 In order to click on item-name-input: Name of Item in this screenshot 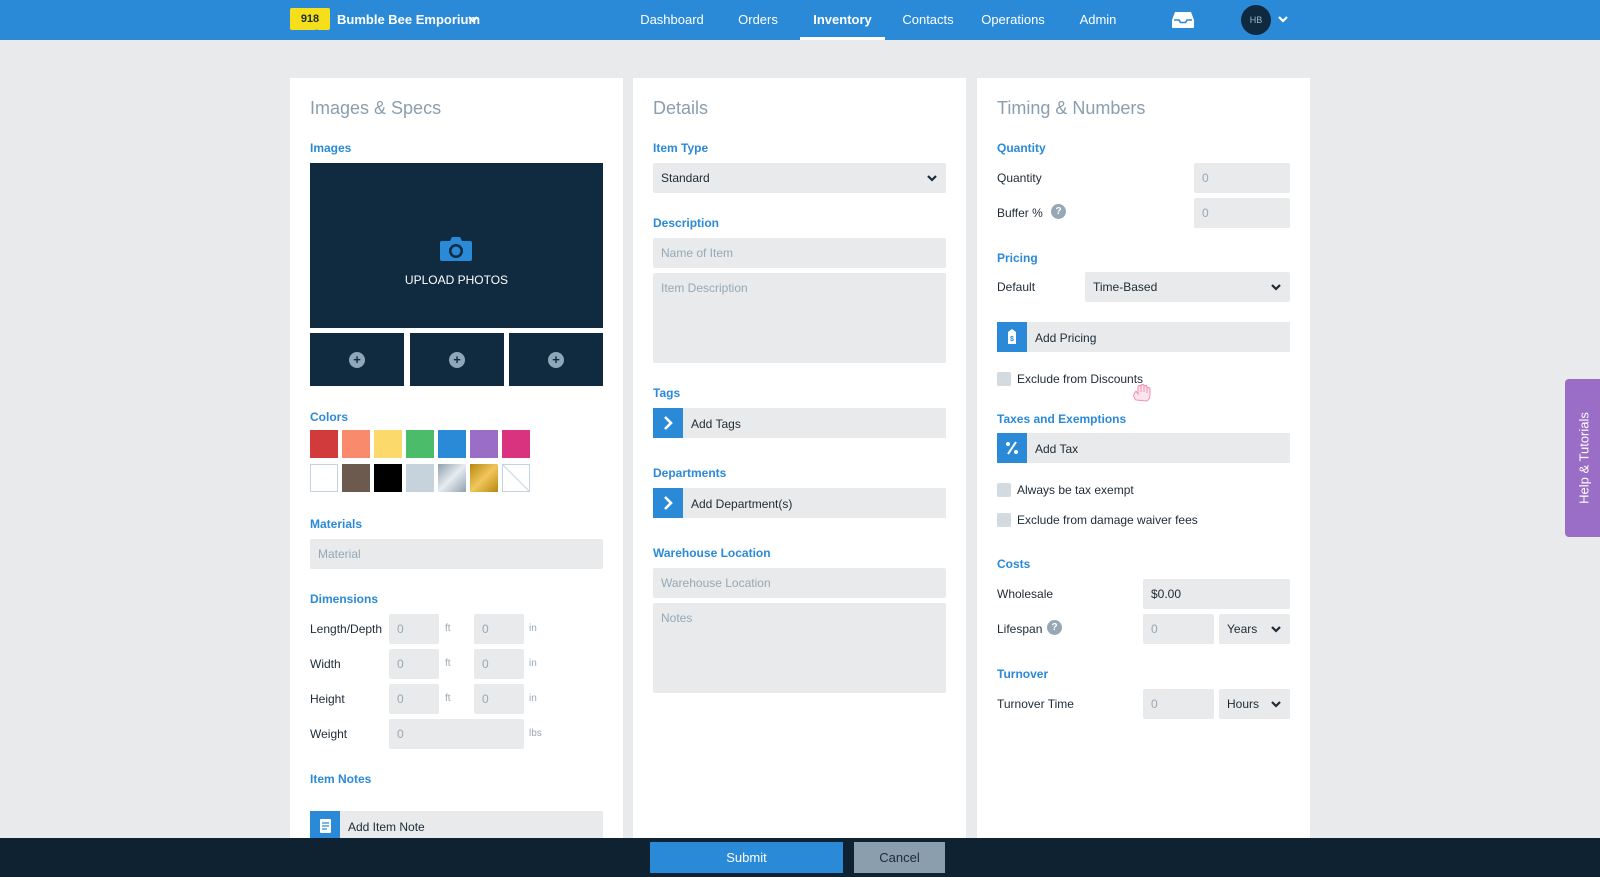, I will do `click(799, 253)`.